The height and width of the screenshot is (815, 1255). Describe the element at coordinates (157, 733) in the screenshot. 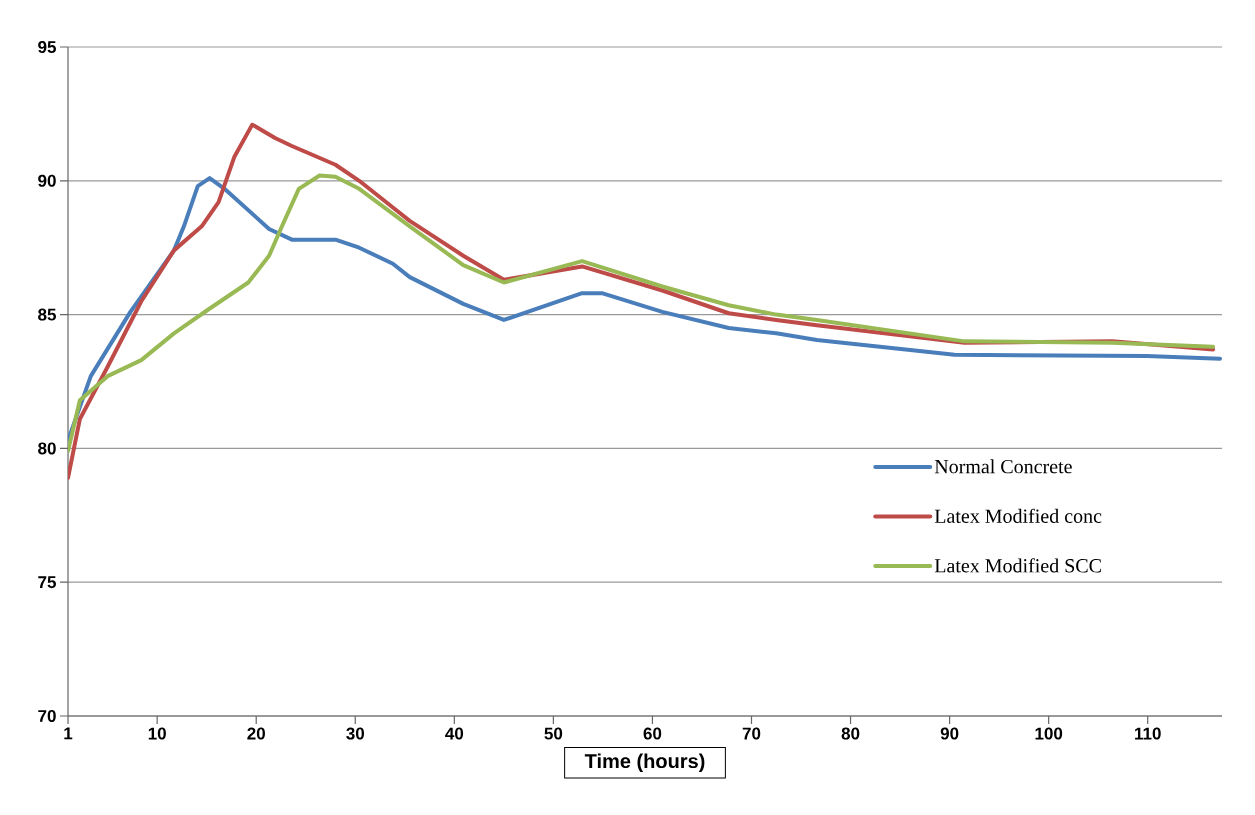

I see `x-tick-label: 10` at that location.